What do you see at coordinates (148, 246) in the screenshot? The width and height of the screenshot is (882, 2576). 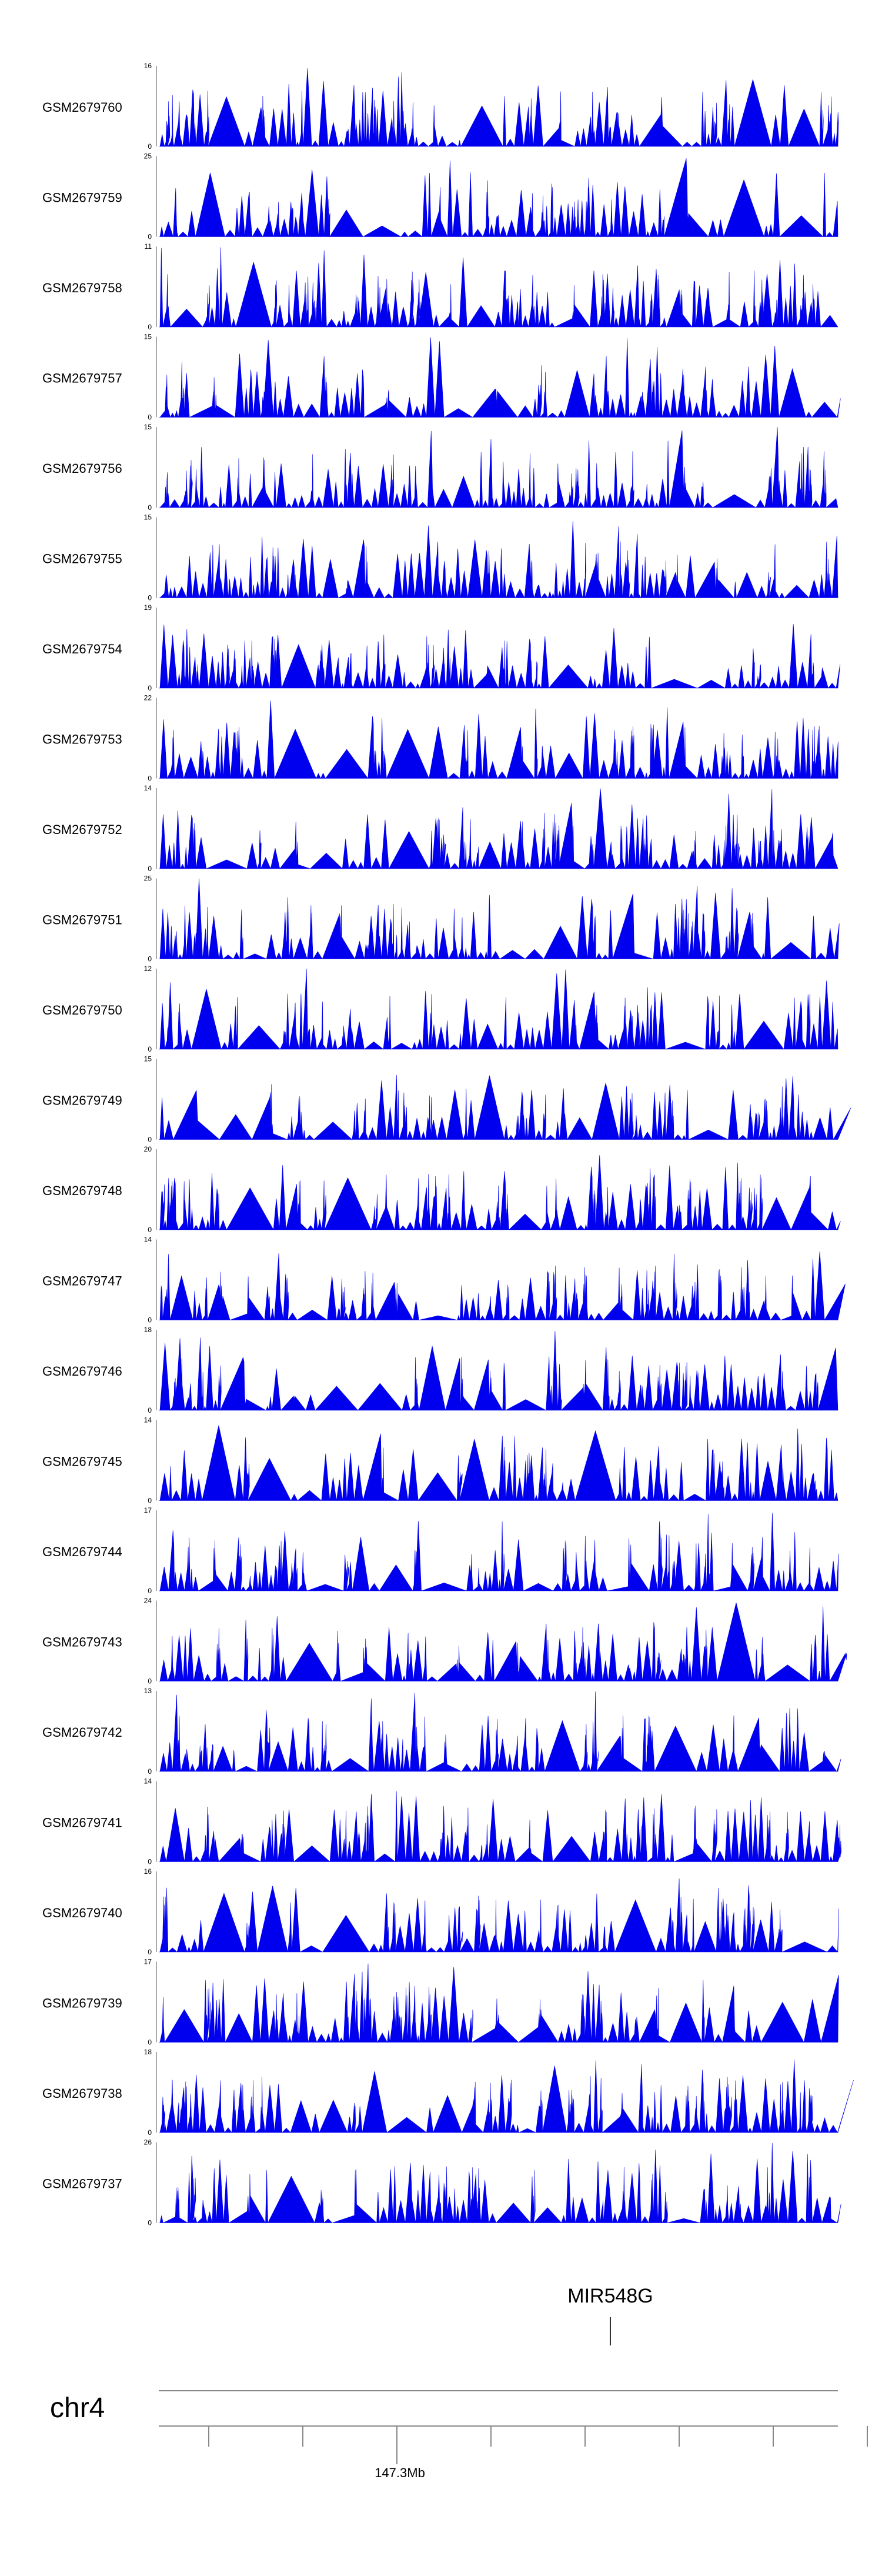 I see `y-max-label: 11` at bounding box center [148, 246].